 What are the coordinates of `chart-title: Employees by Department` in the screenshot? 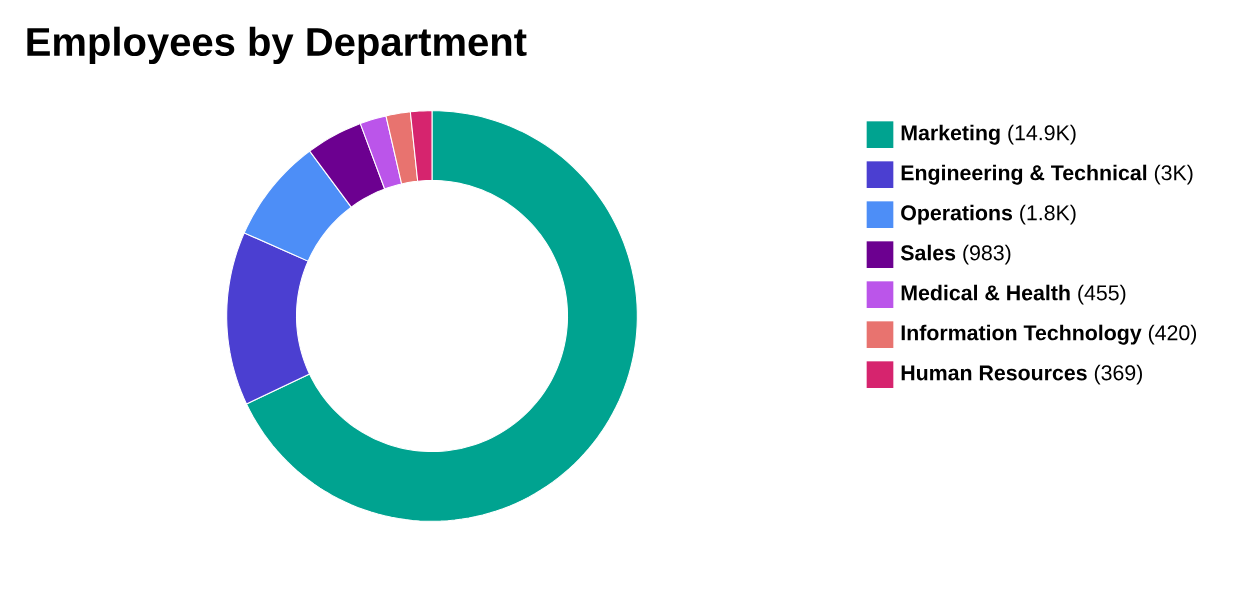 It's located at (277, 45).